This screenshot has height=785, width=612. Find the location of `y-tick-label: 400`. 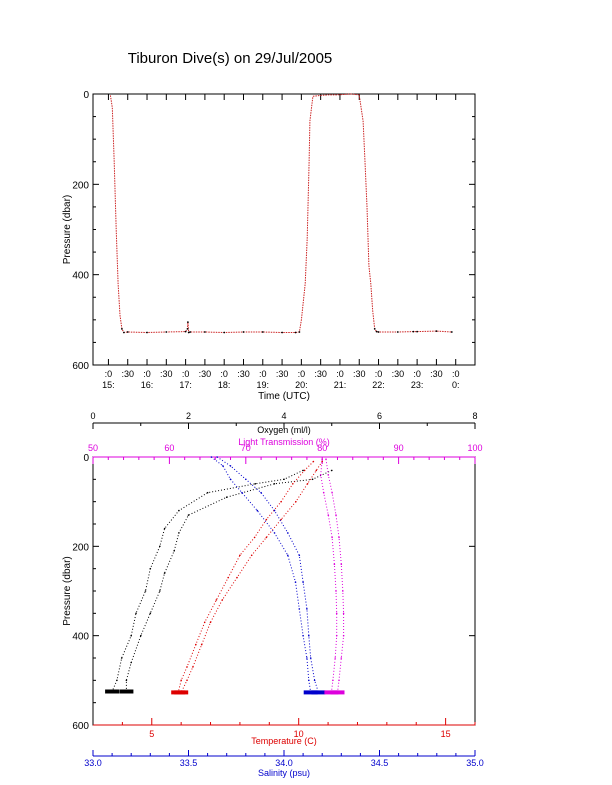

y-tick-label: 400 is located at coordinates (80, 637).